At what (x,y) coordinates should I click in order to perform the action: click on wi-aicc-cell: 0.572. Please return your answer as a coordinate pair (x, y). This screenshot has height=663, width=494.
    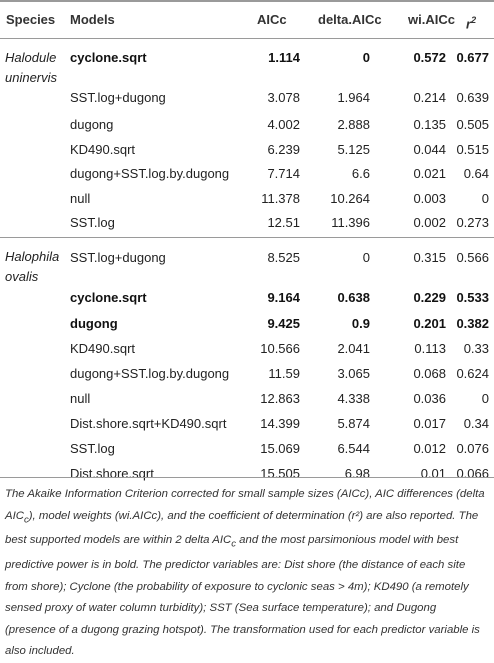
    Looking at the image, I should click on (429, 57).